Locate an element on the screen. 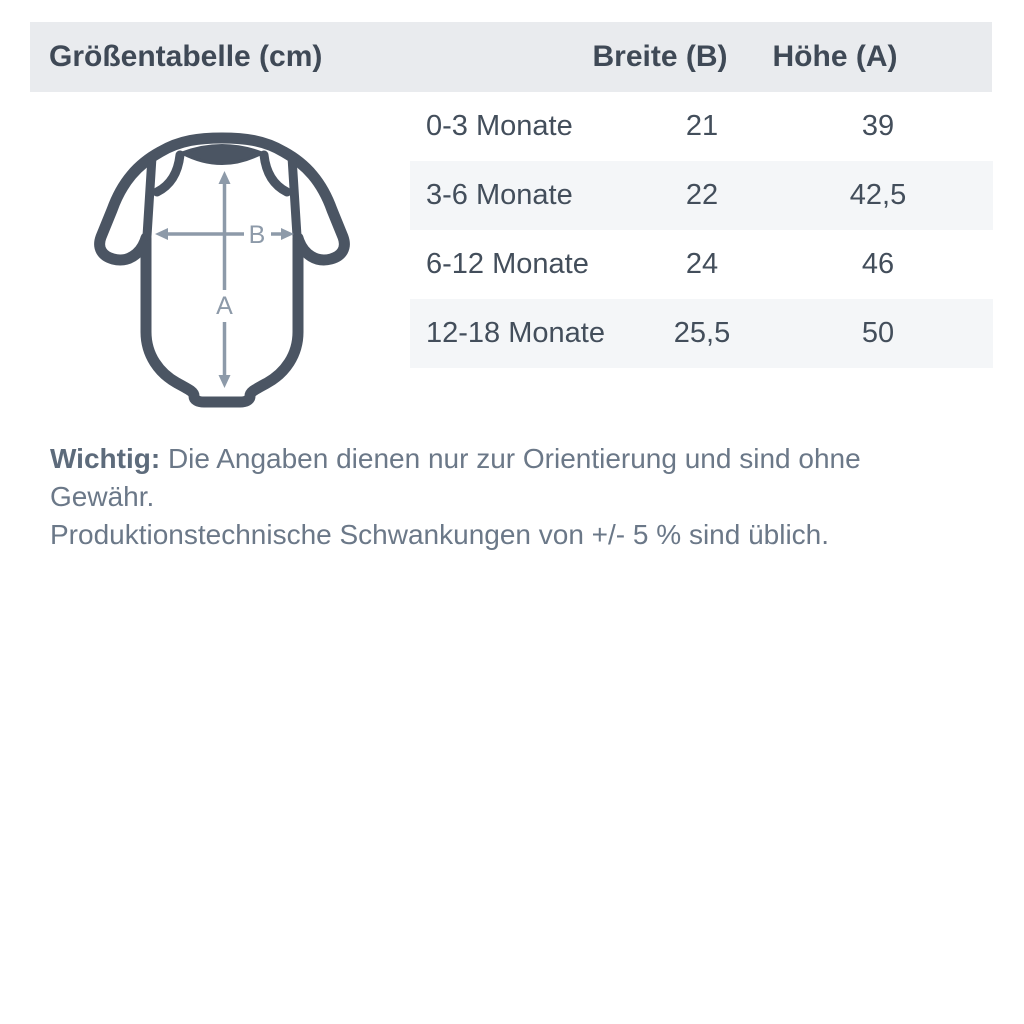 Image resolution: width=1024 pixels, height=1024 pixels. size-label: 12-18 Monate is located at coordinates (515, 333).